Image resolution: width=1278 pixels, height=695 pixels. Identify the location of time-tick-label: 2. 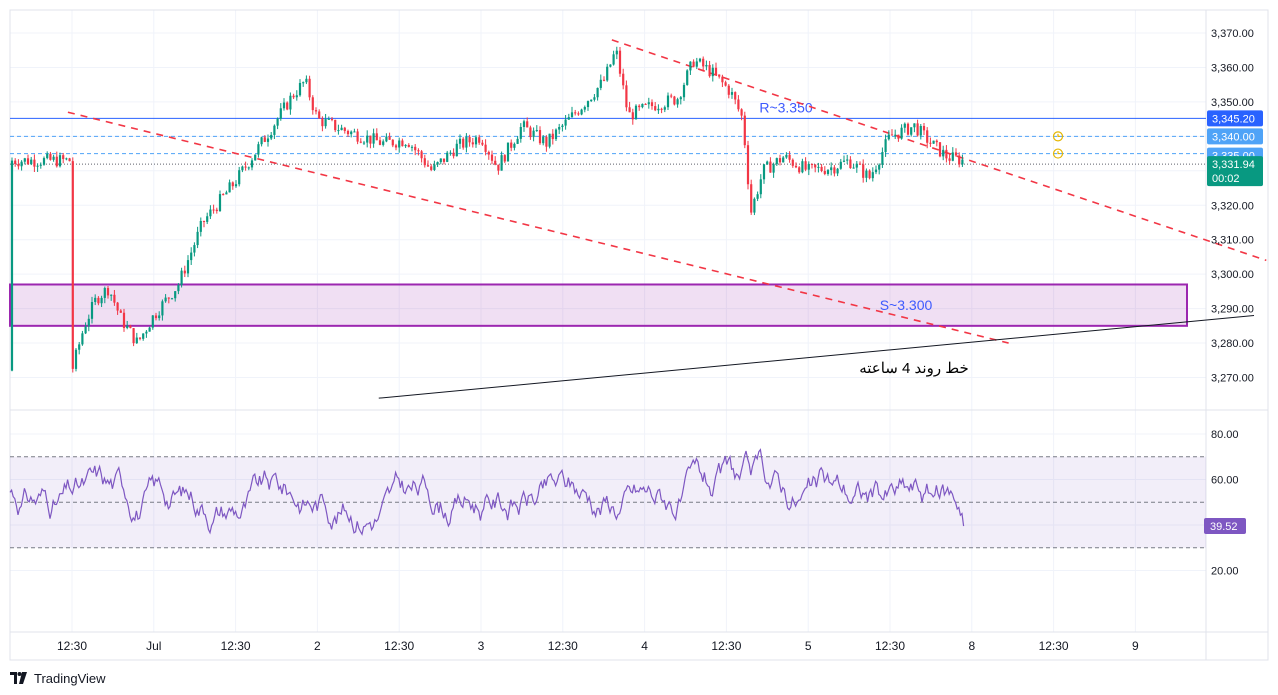
(317, 646).